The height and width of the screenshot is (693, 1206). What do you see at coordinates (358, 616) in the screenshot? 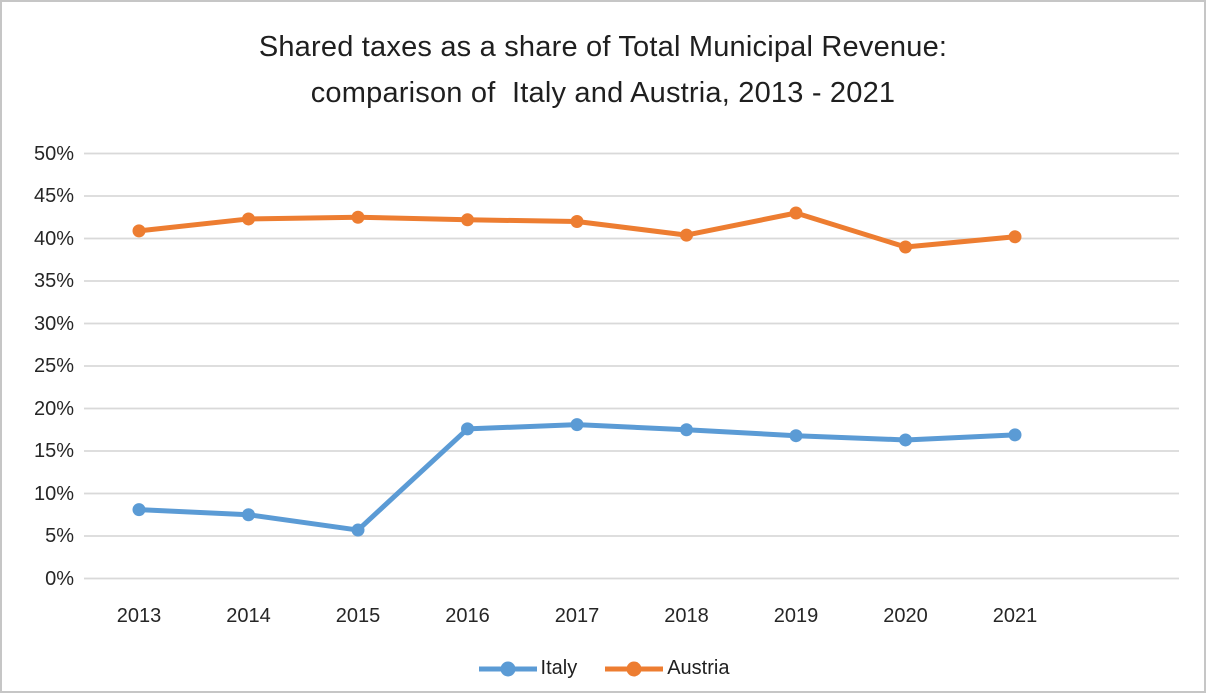
I see `x-axis-tick-label: 2015` at bounding box center [358, 616].